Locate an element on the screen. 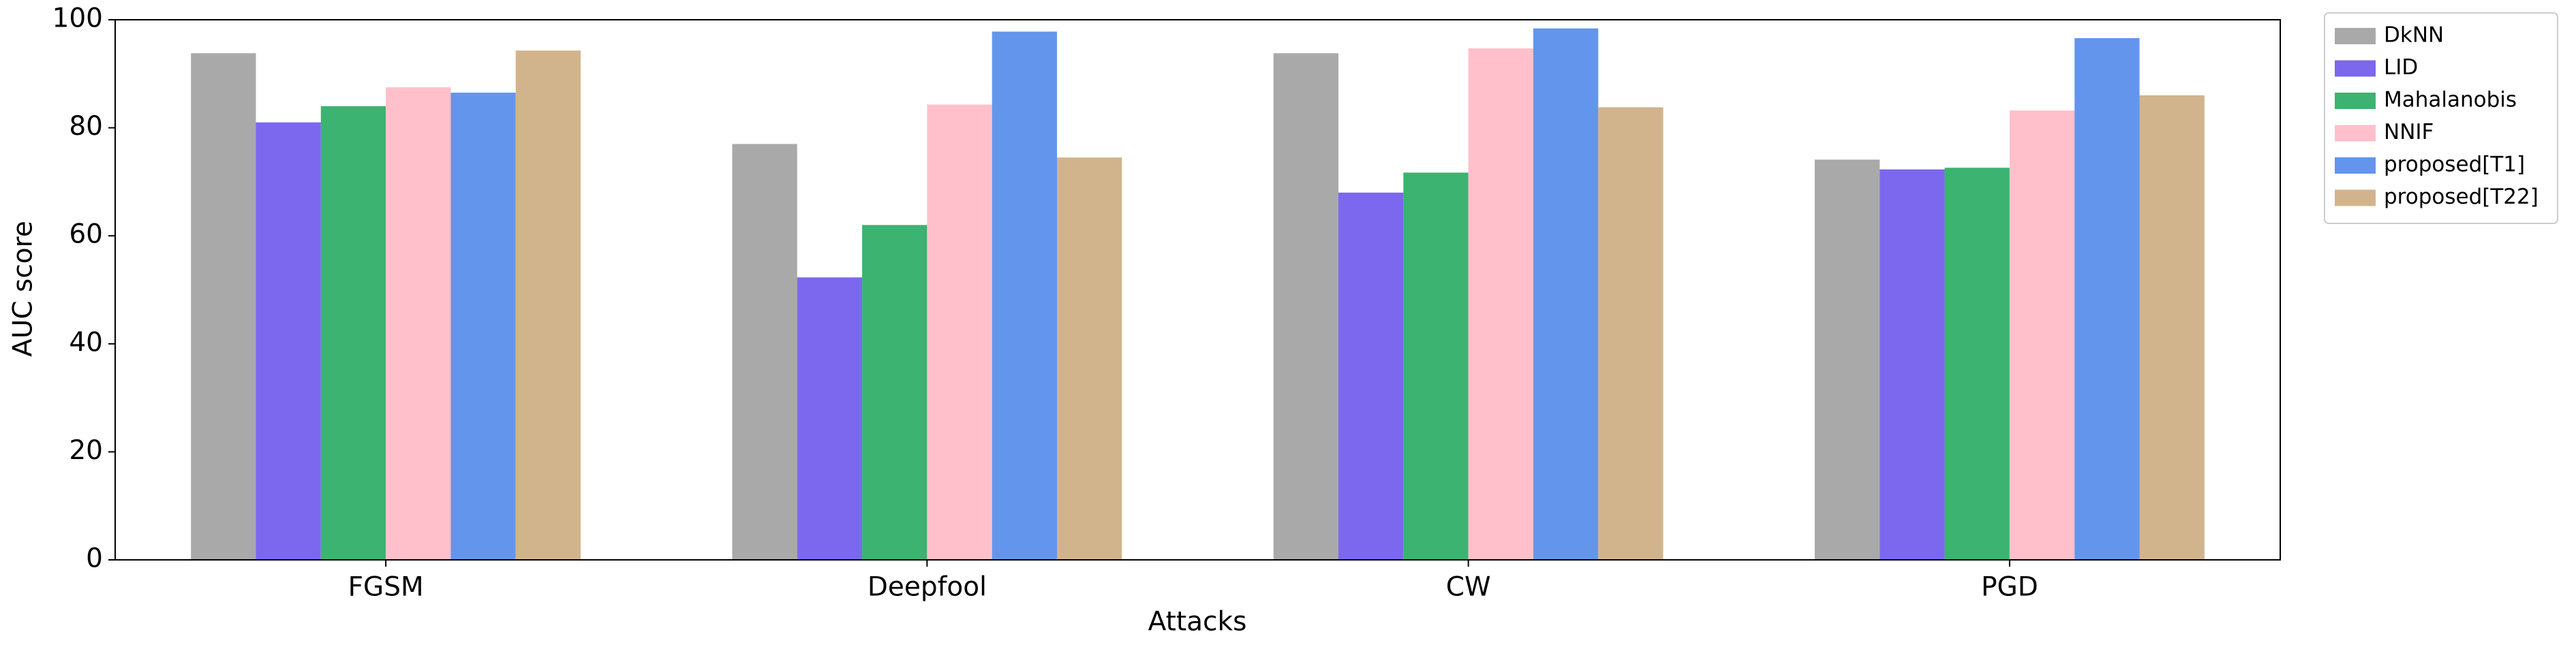  legend-label: proposed[T1] is located at coordinates (2454, 165).